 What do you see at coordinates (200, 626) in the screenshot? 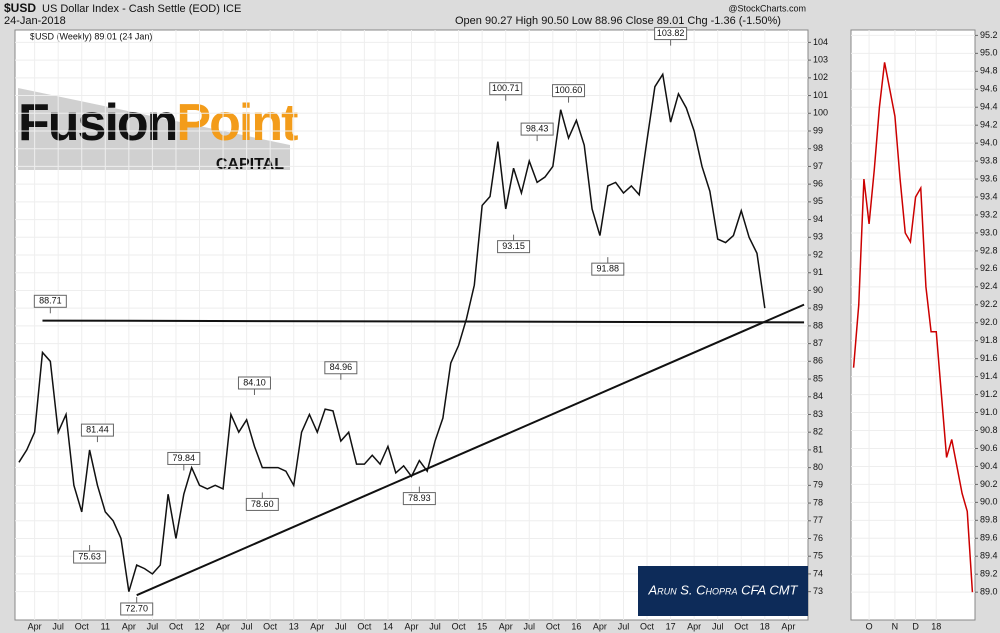
I see `x-tick-label: 12` at bounding box center [200, 626].